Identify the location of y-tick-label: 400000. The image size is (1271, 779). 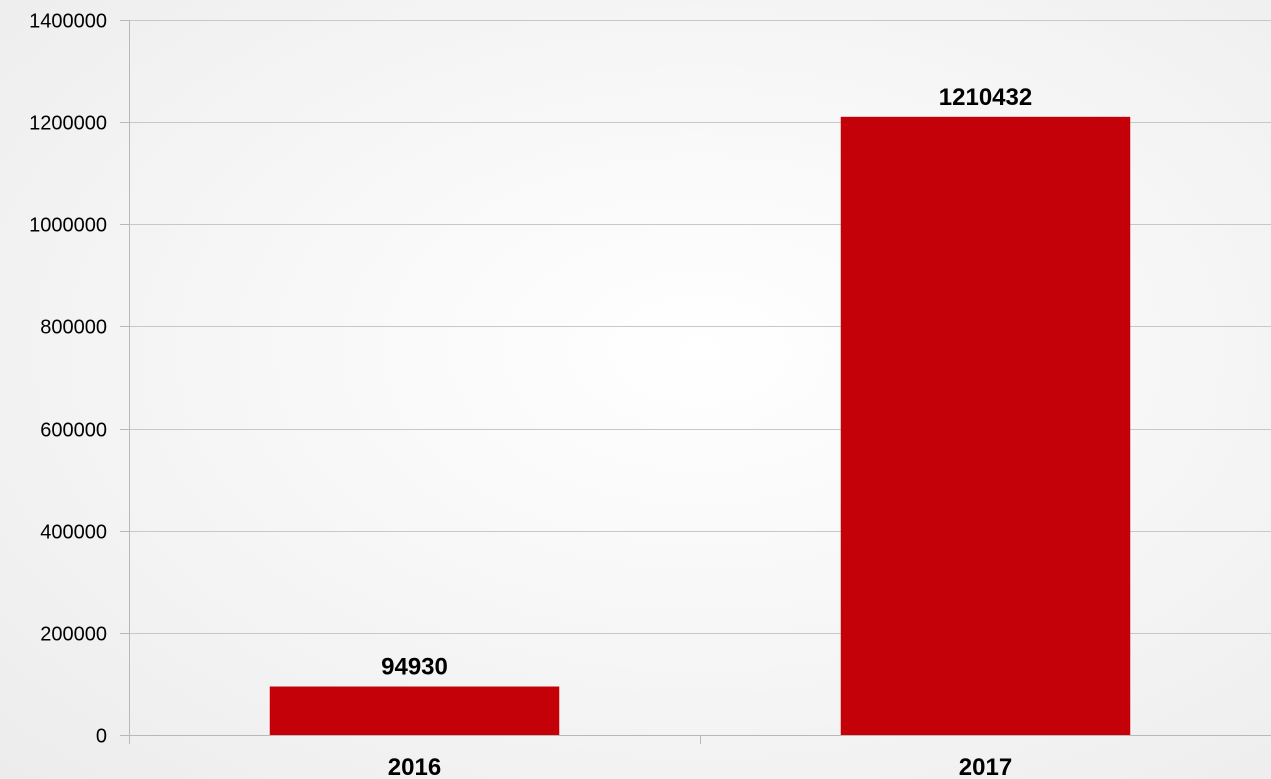
(73, 533).